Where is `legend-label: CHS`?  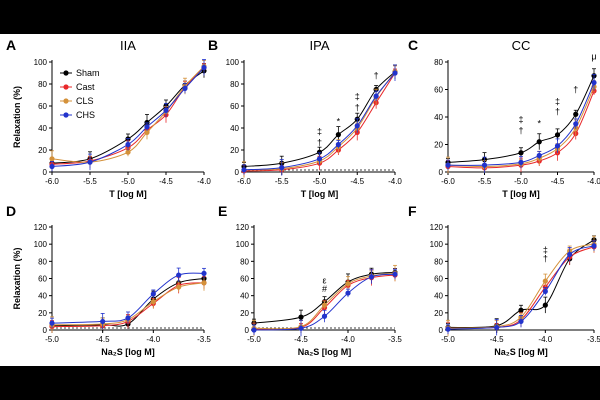
legend-label: CHS is located at coordinates (85, 115).